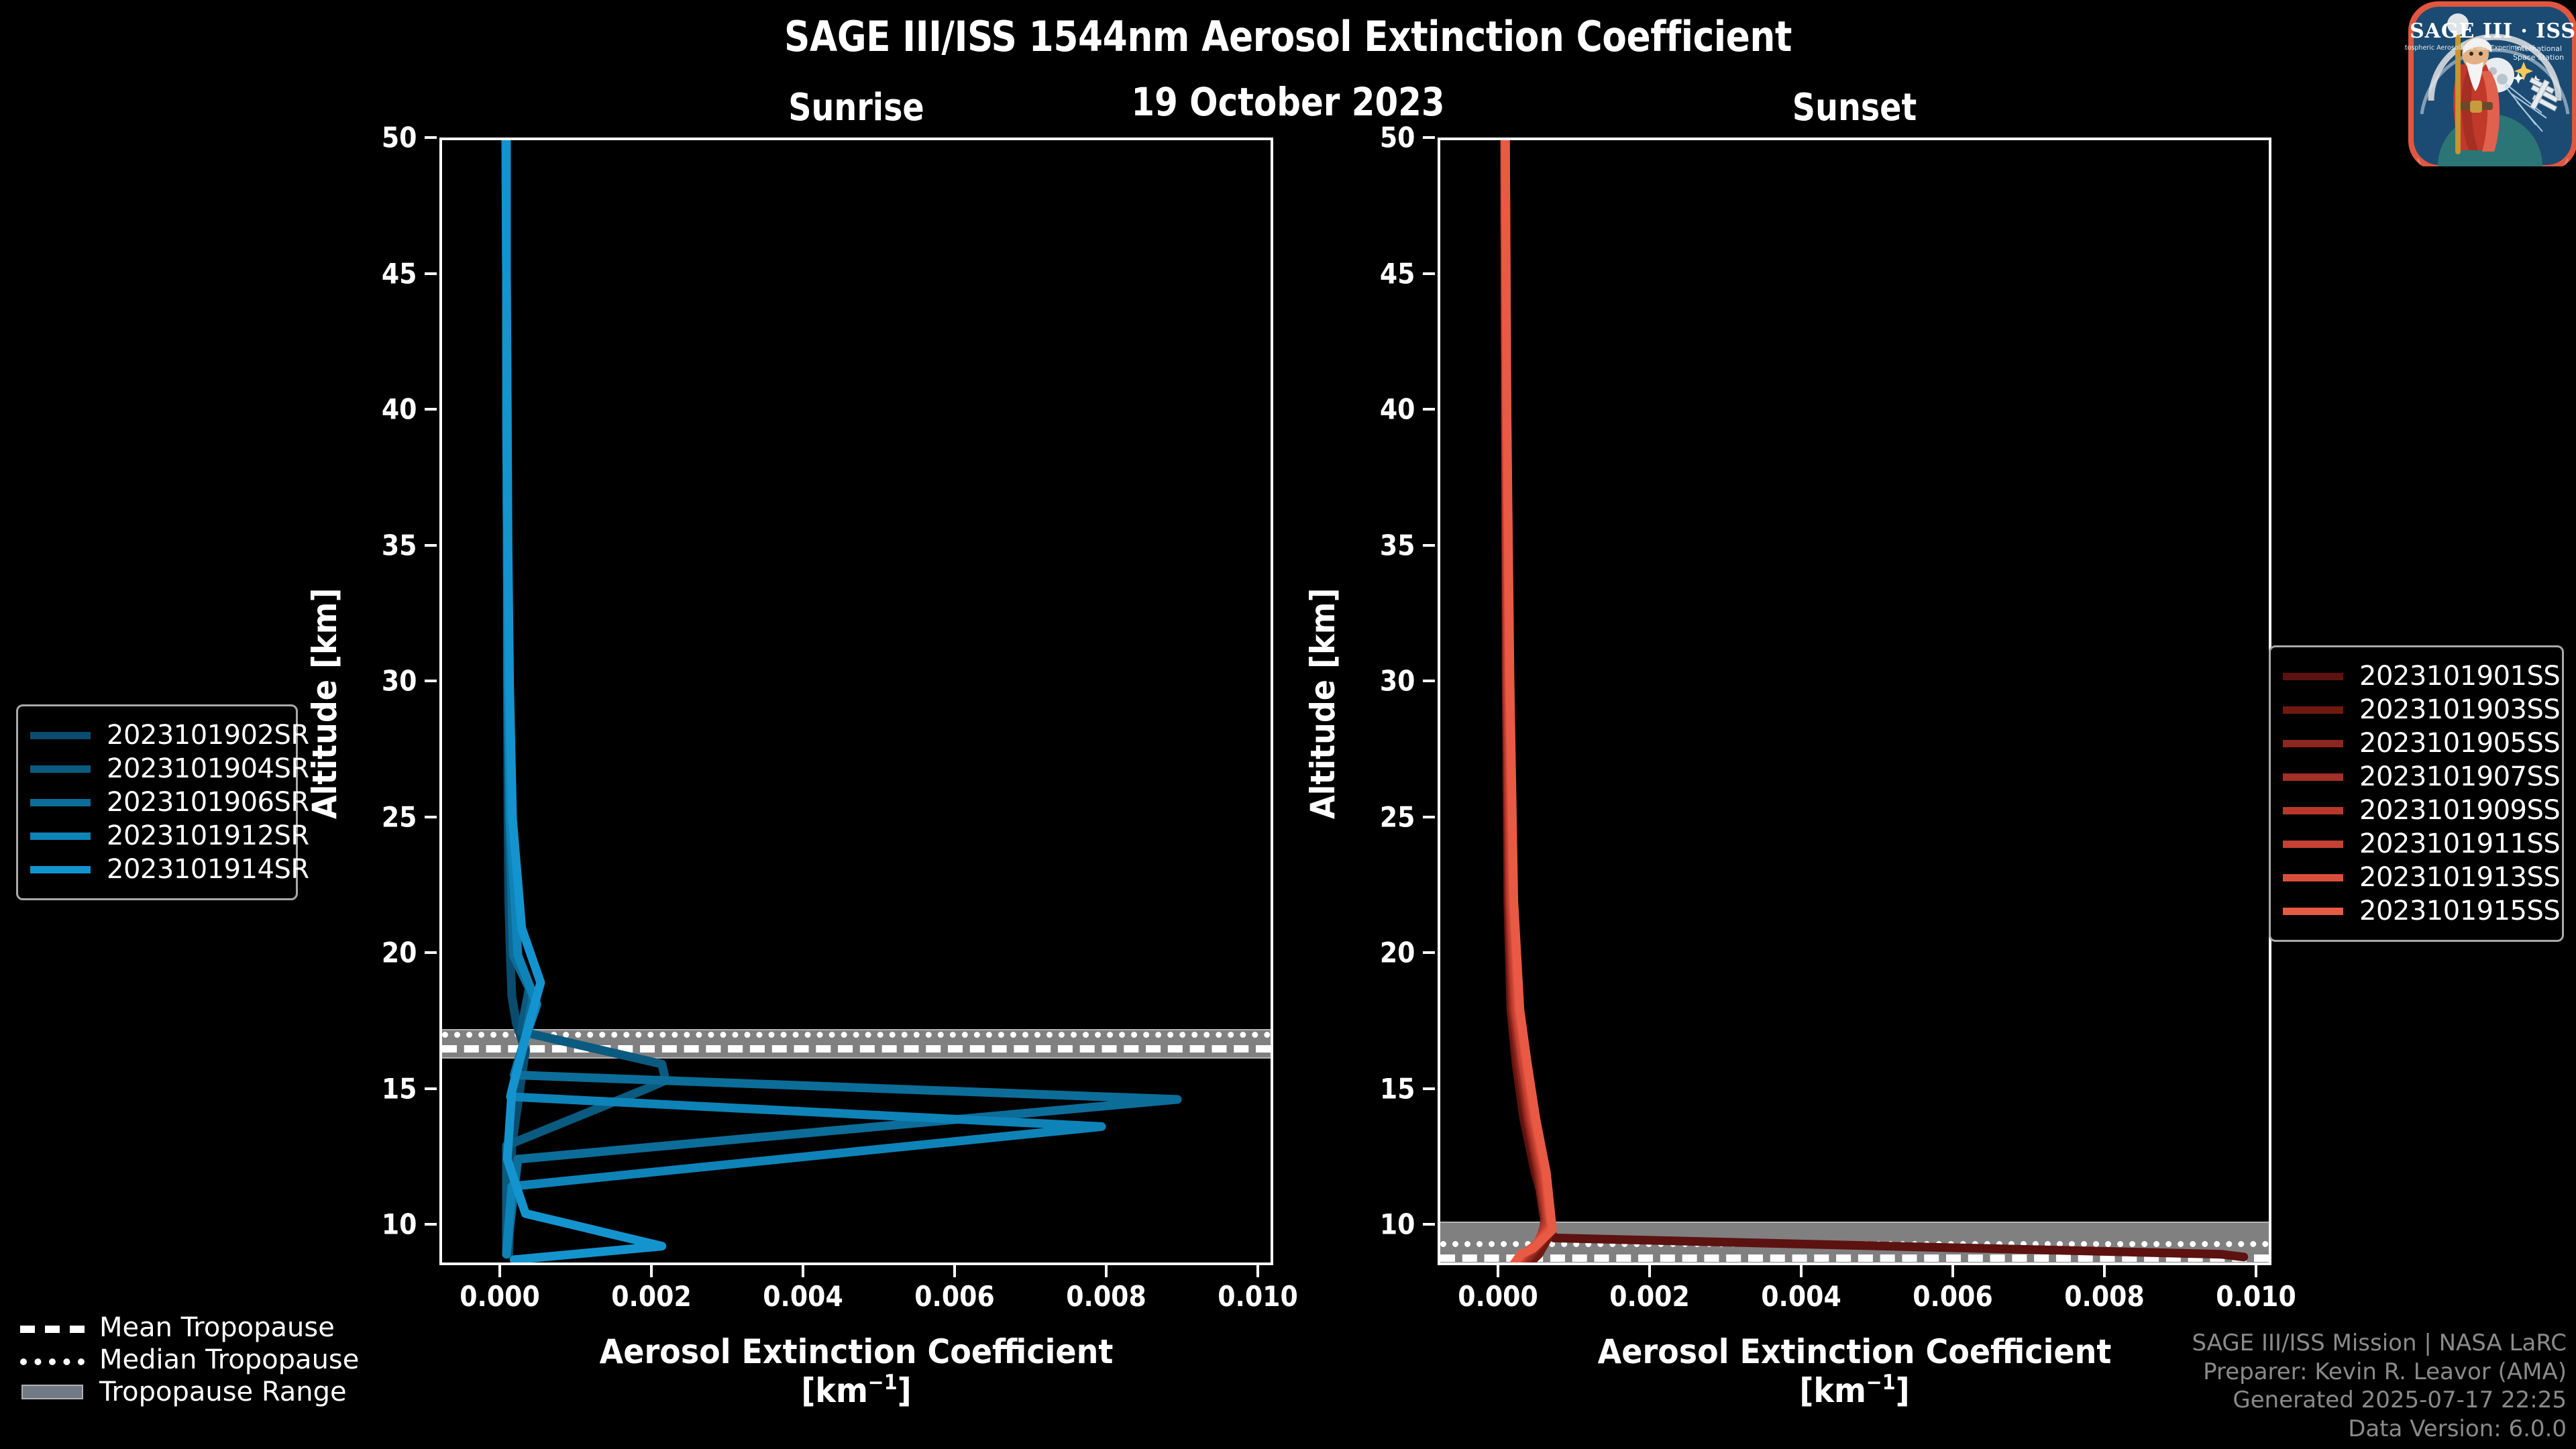 This screenshot has width=2576, height=1449. I want to click on x-axis-tick-label: 0.002, so click(651, 1296).